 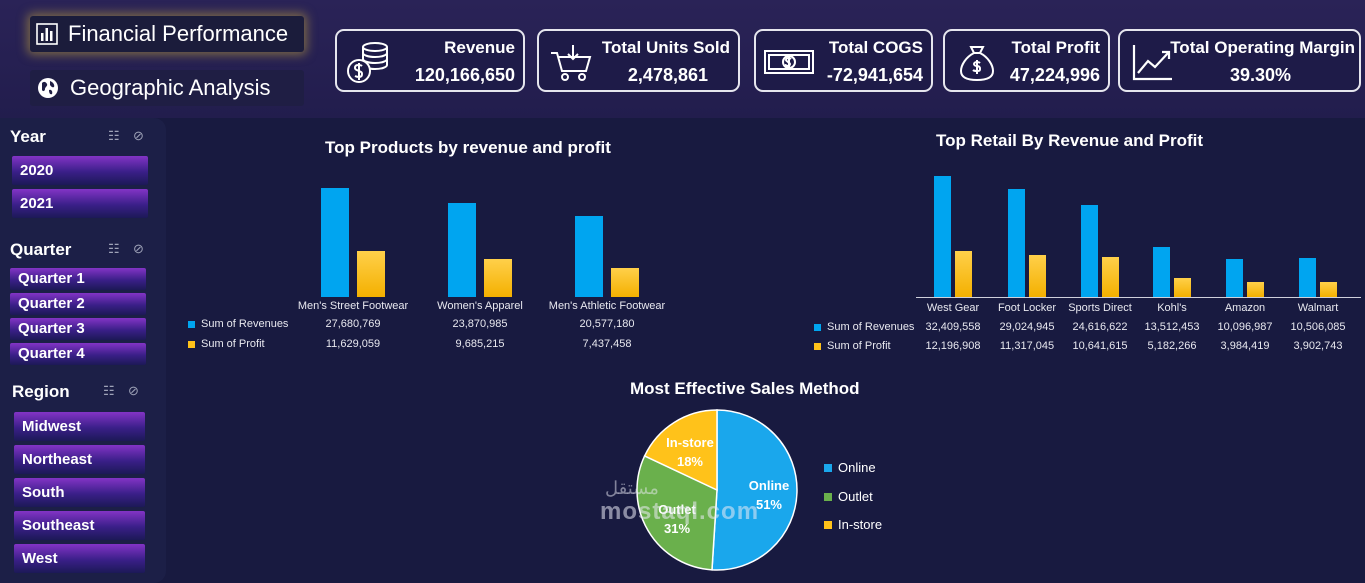 What do you see at coordinates (48, 88) in the screenshot?
I see `globe-icon` at bounding box center [48, 88].